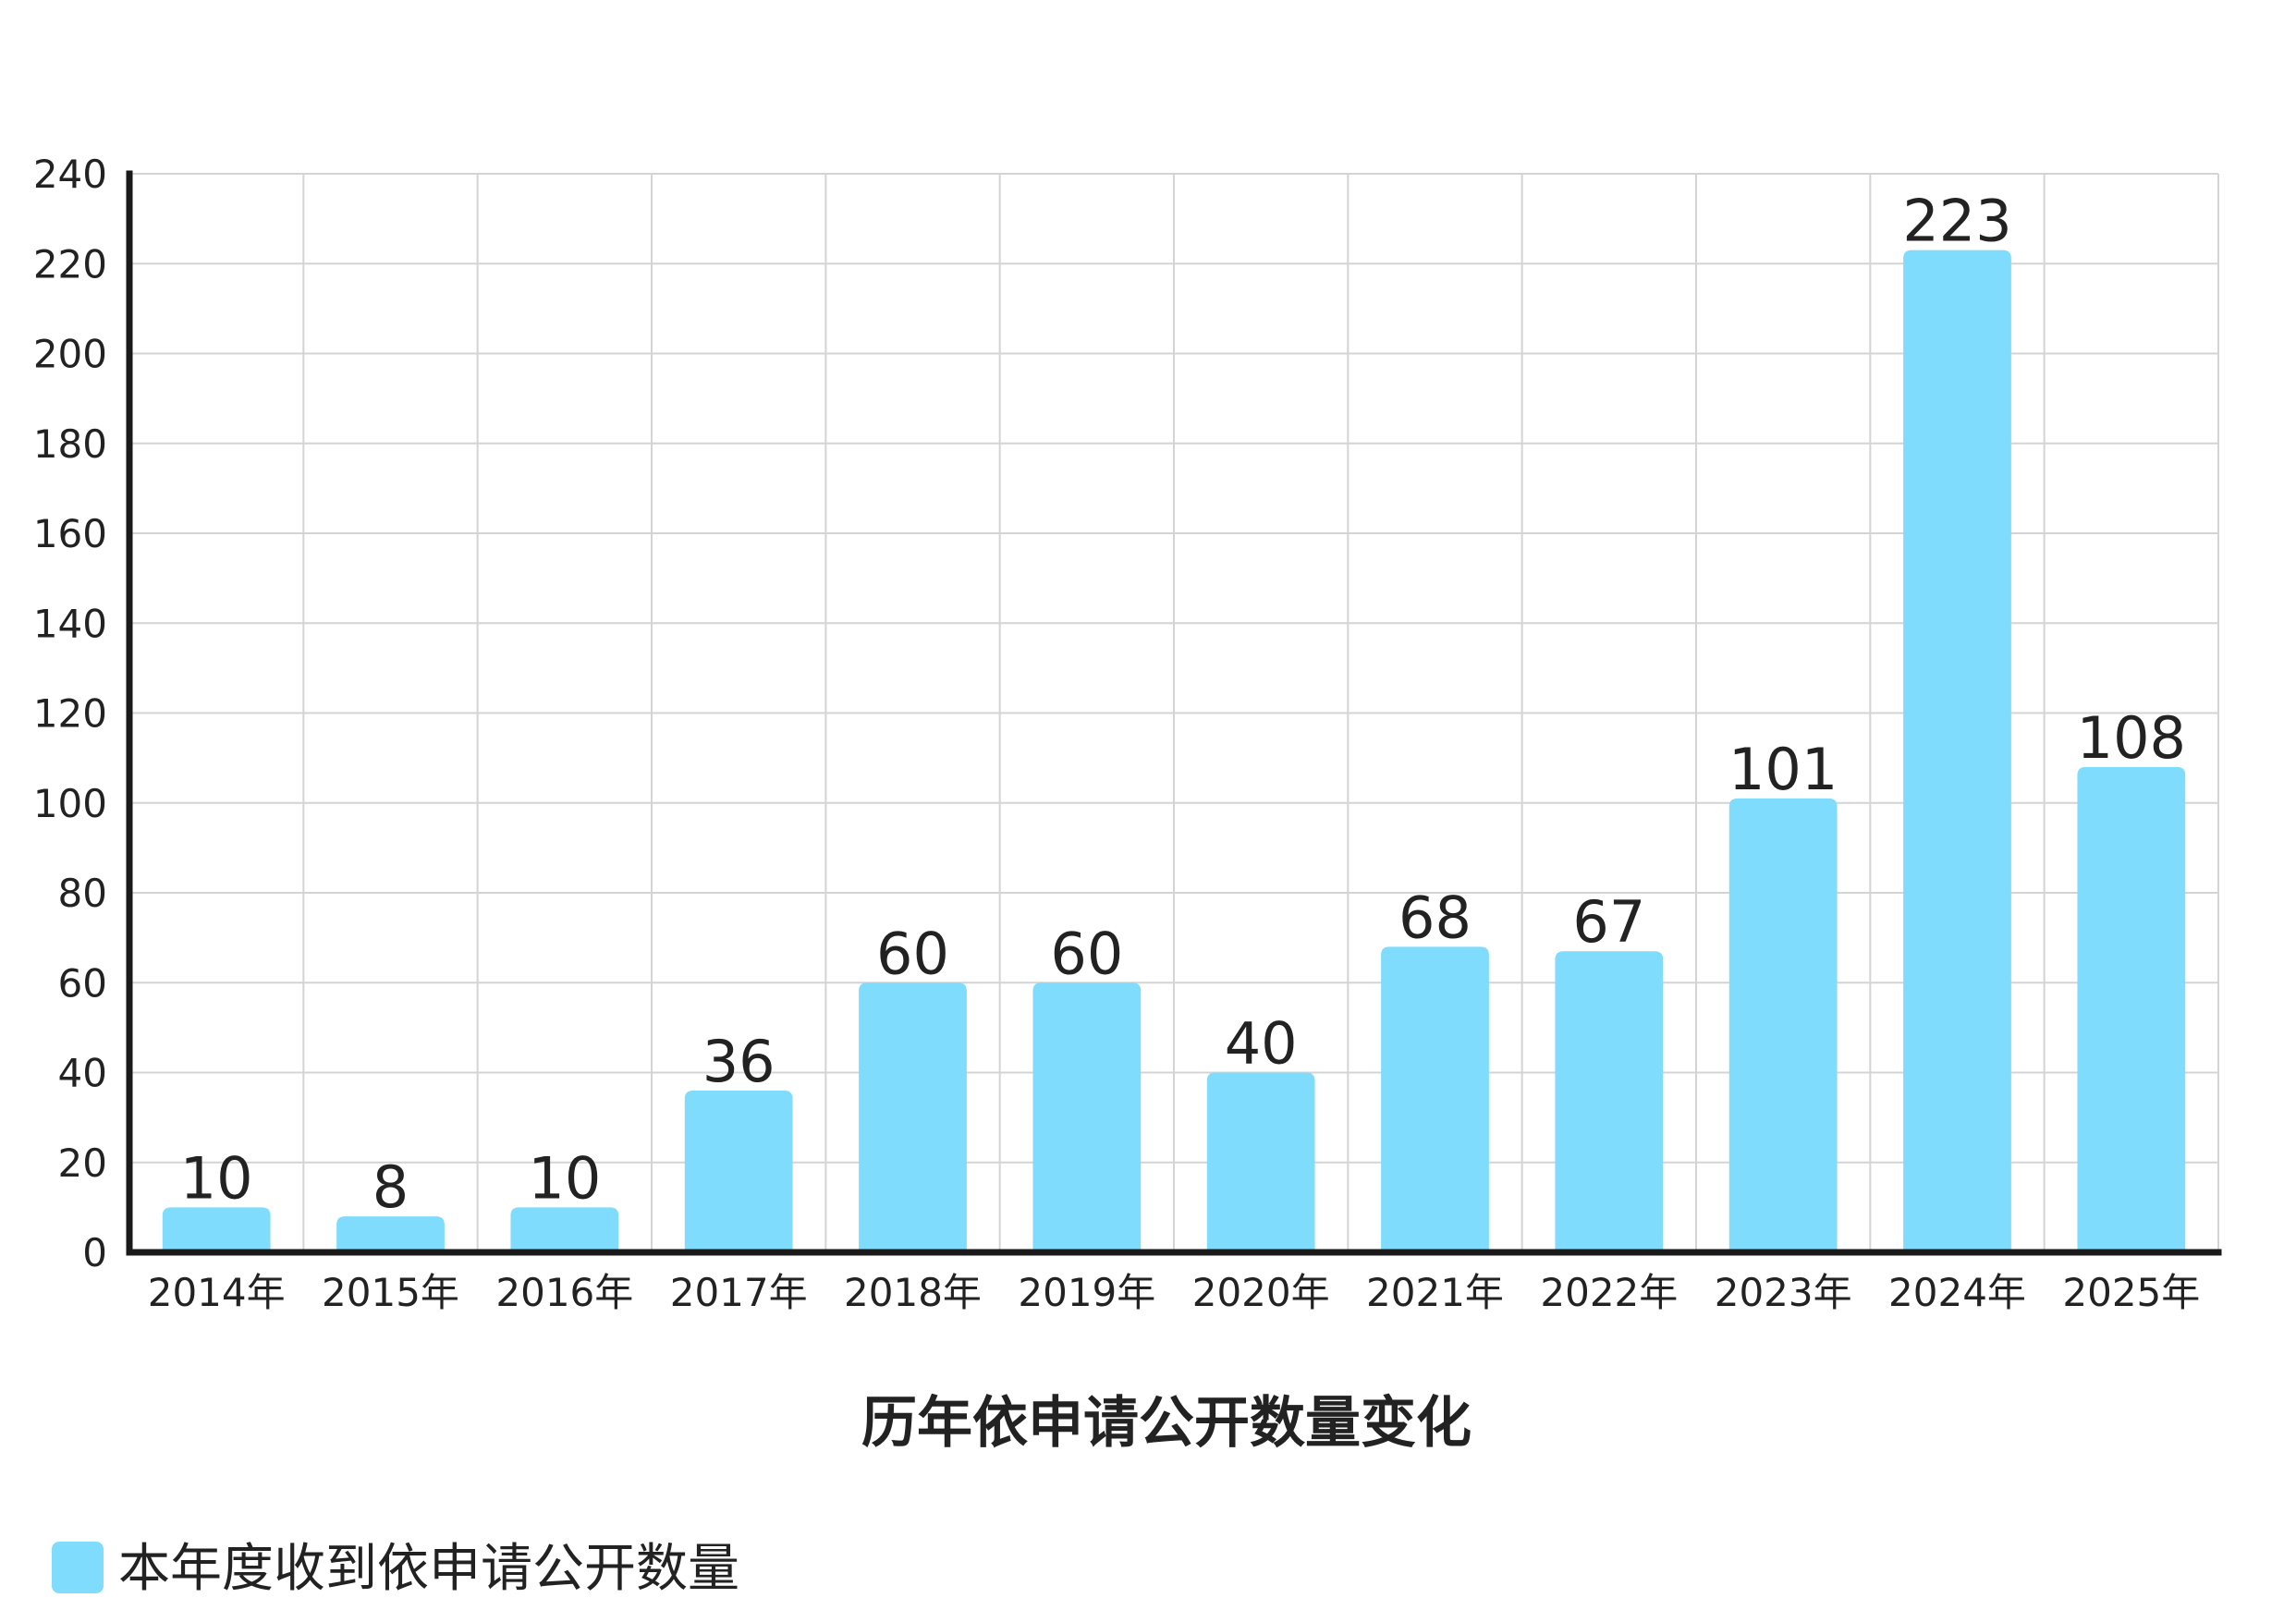  I want to click on y-tick-label: 200, so click(70, 355).